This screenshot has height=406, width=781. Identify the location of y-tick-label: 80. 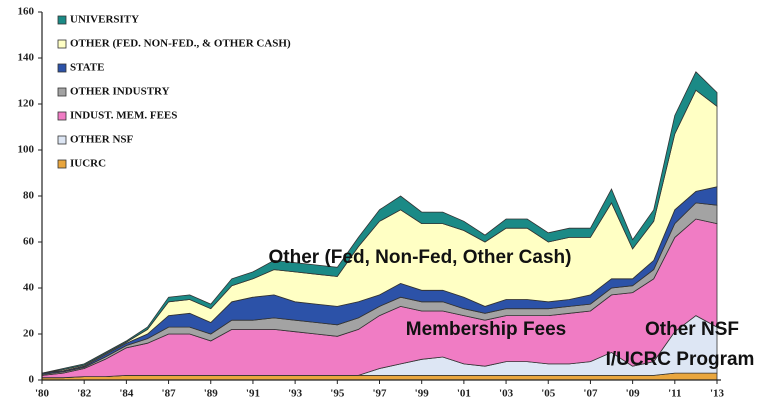
(29, 196).